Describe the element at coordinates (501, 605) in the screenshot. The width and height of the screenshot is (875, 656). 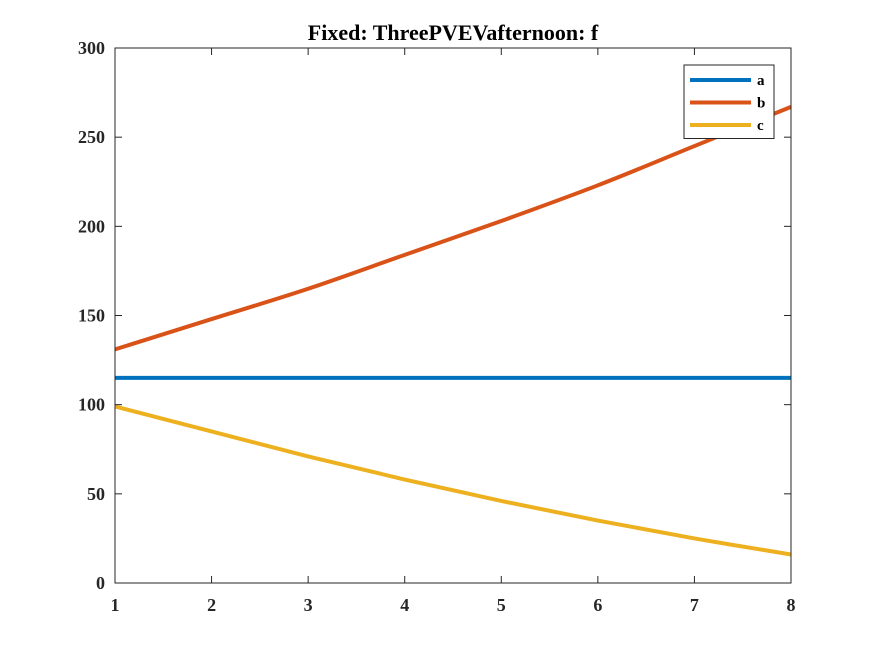
I see `x-tick-label: 5` at that location.